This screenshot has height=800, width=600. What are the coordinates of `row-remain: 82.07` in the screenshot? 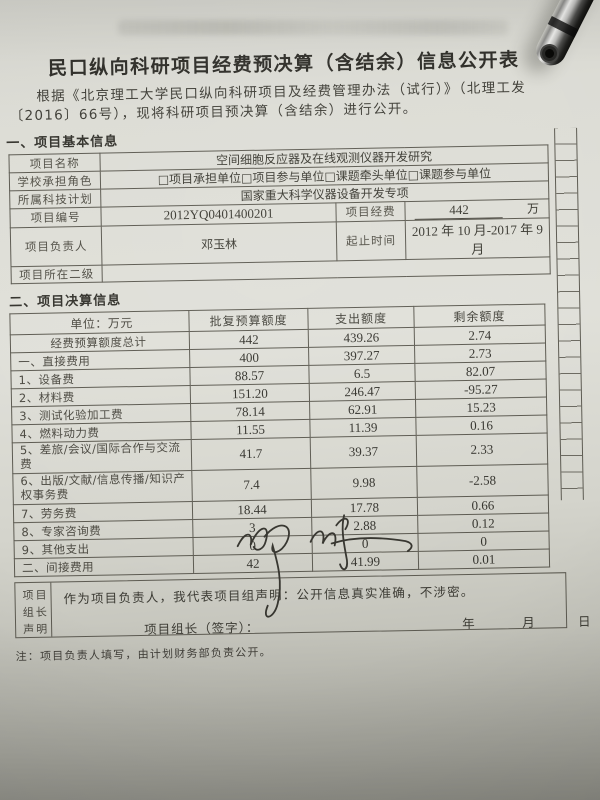 It's located at (480, 371).